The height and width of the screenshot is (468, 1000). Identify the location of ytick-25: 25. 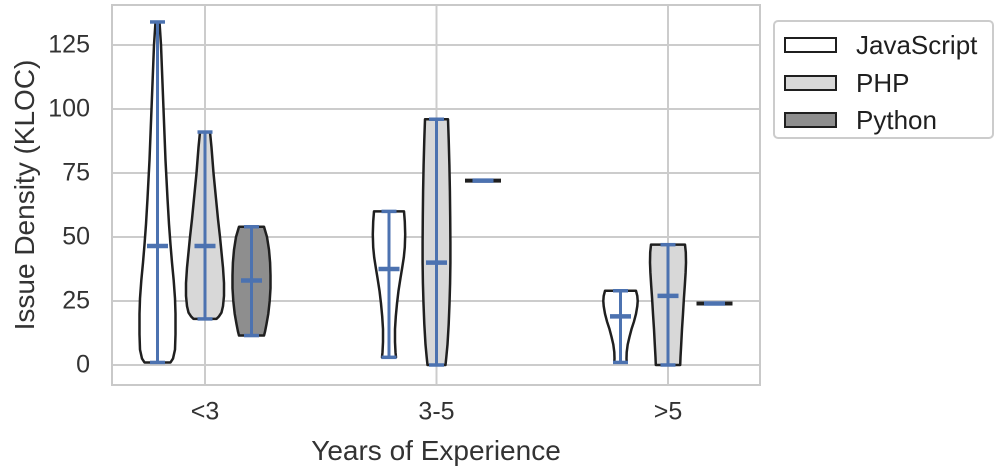
(76, 300).